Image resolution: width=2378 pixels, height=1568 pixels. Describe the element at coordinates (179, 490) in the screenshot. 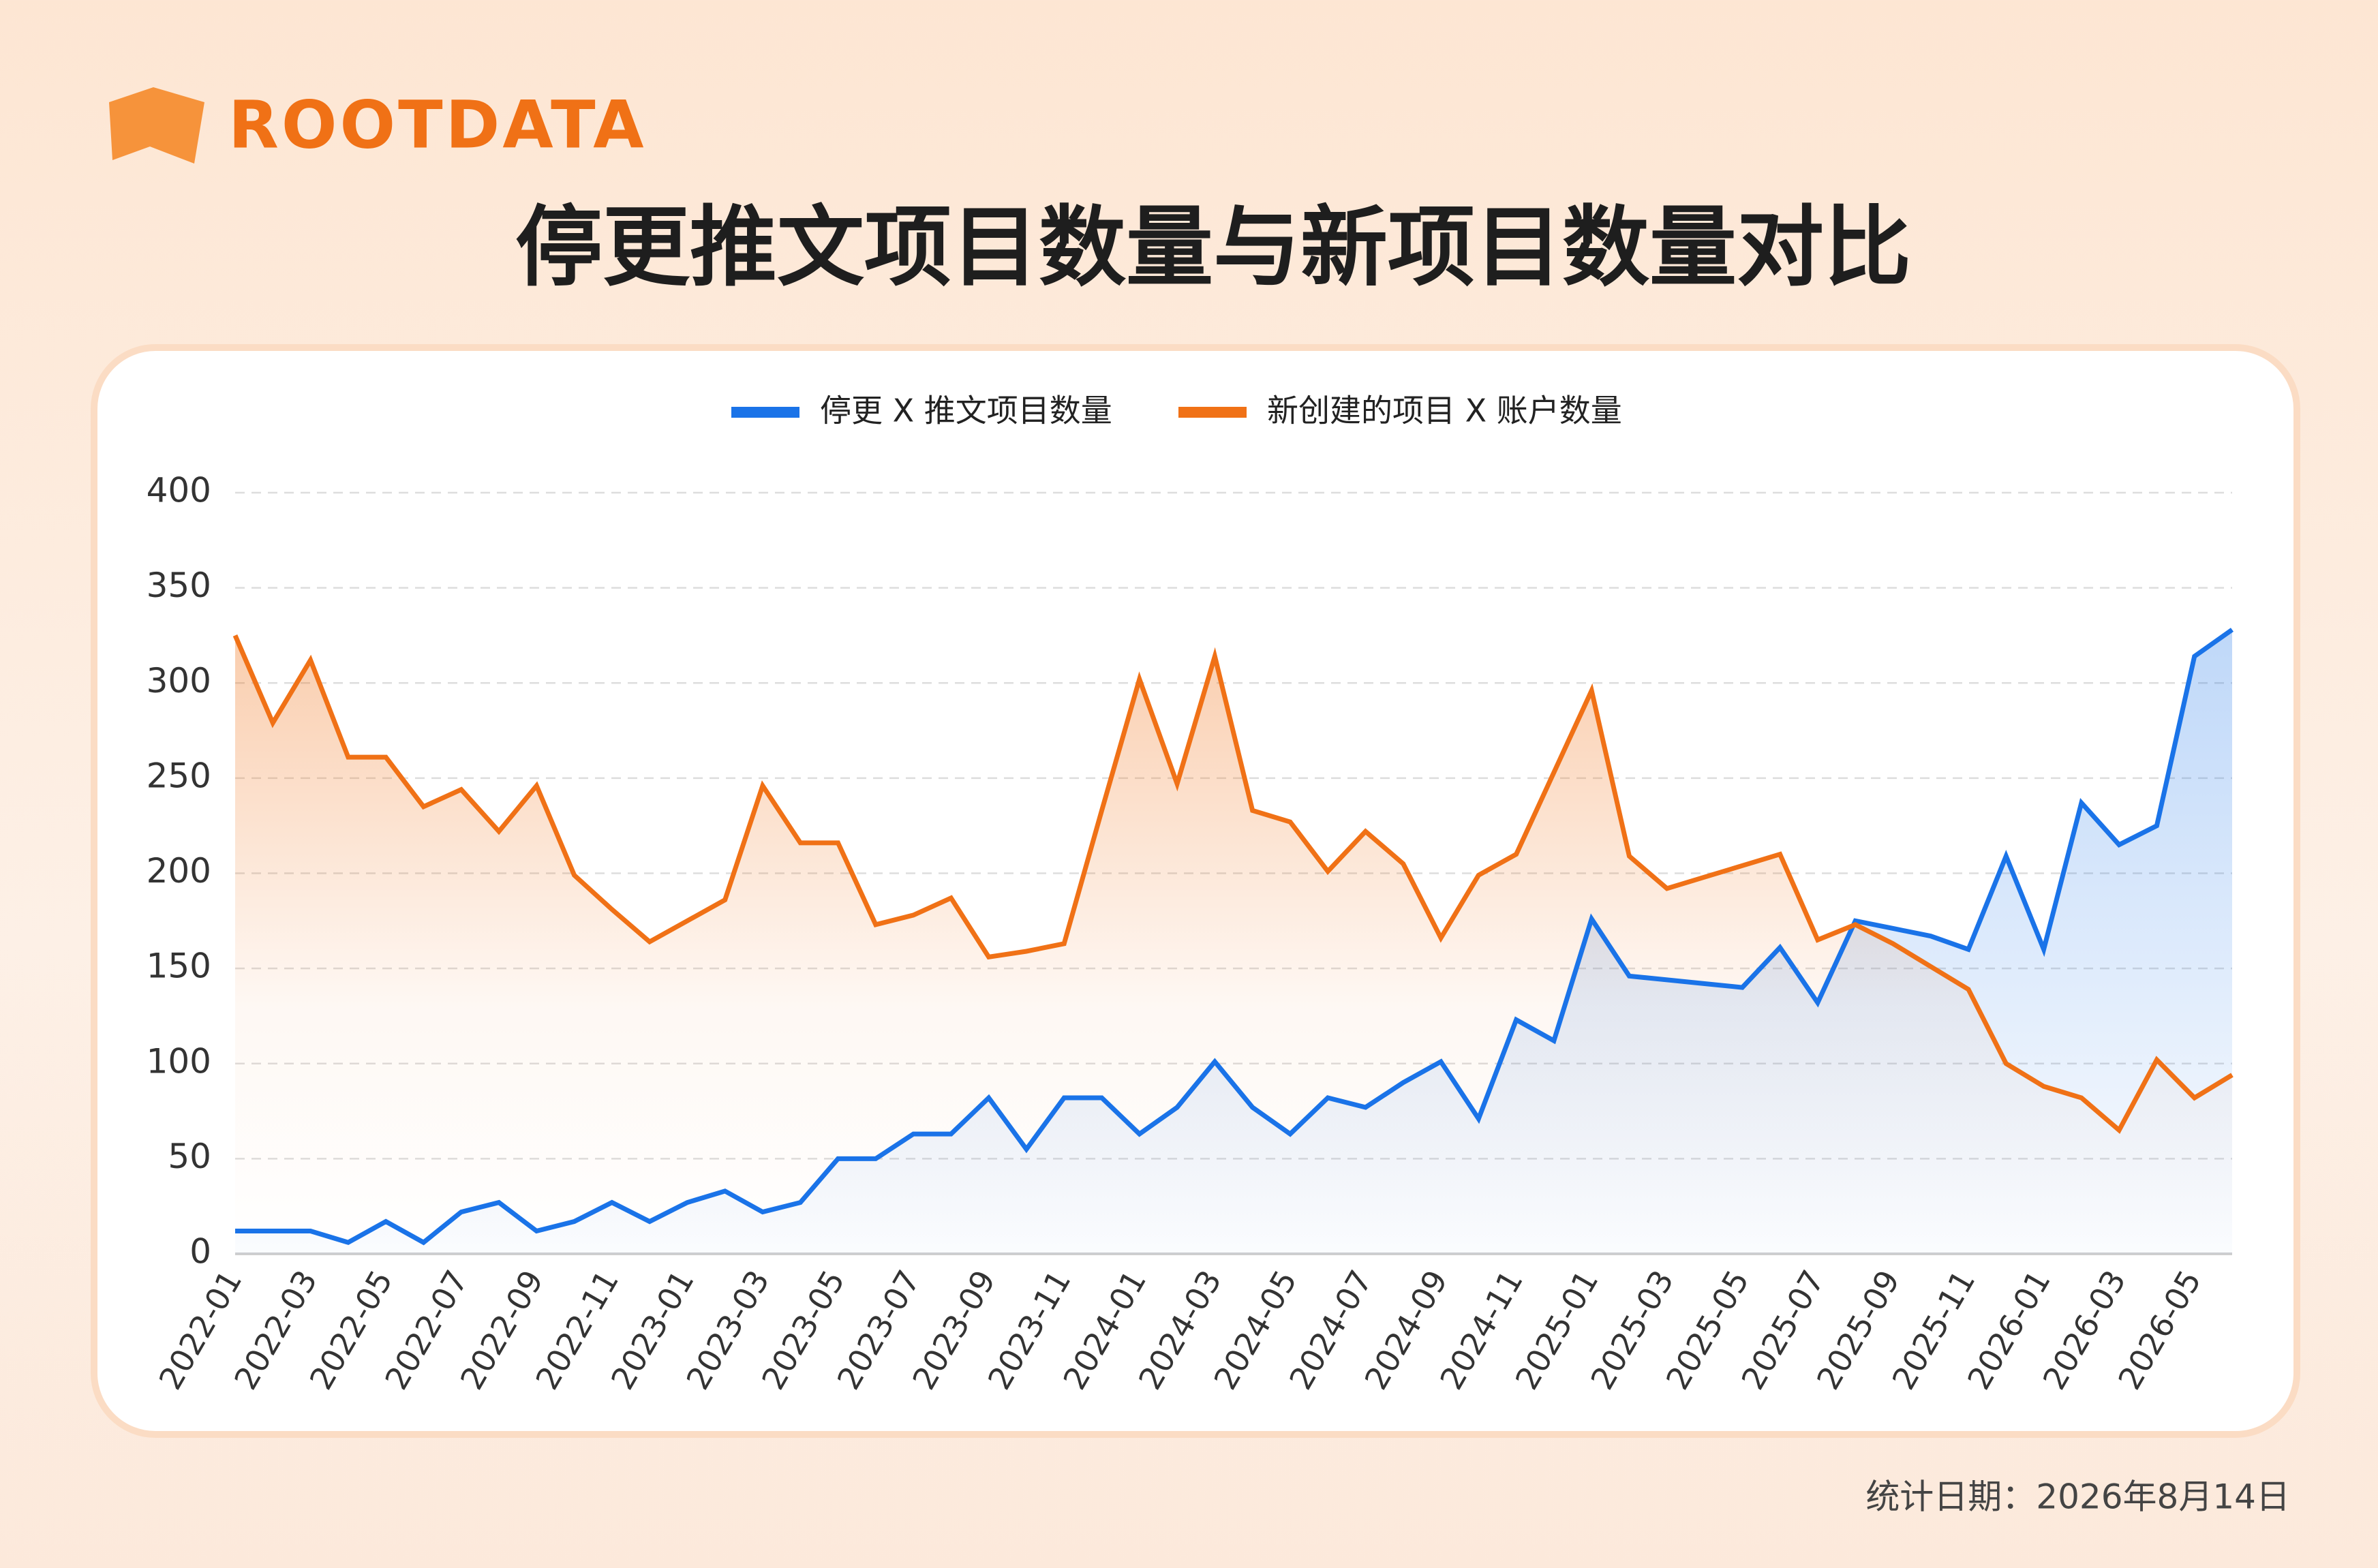

I see `y-tick-label: 400` at that location.